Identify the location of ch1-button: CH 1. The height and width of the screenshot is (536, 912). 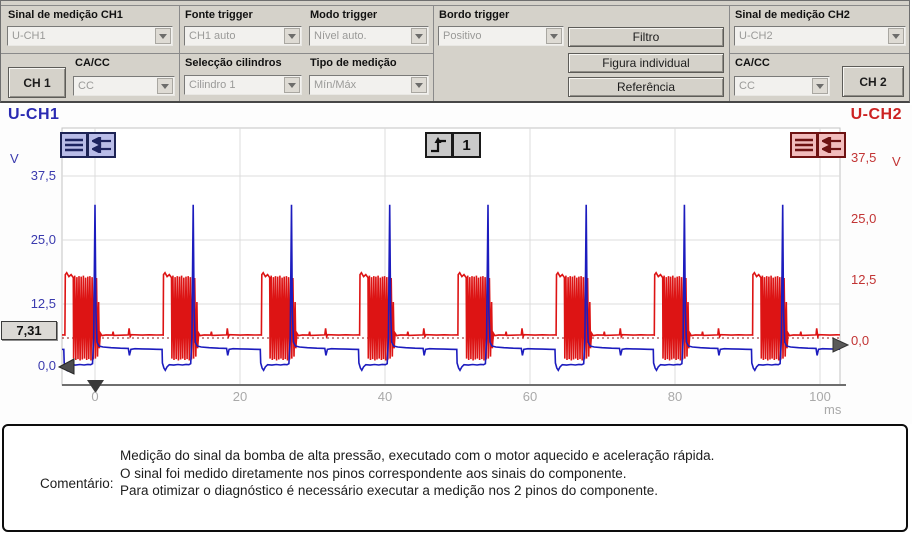
(37, 82).